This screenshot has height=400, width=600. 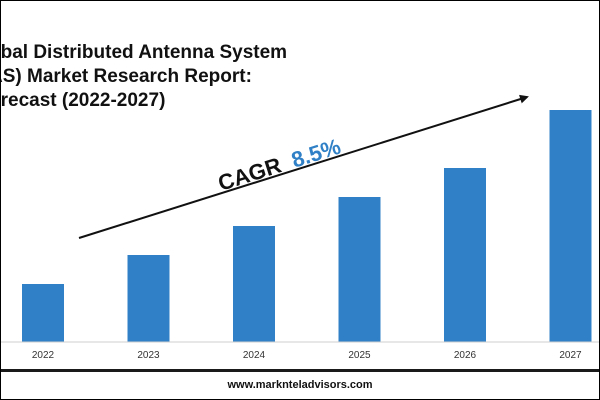 I want to click on chart-title-line-2: AS) Market Research Report:, so click(x=126, y=76).